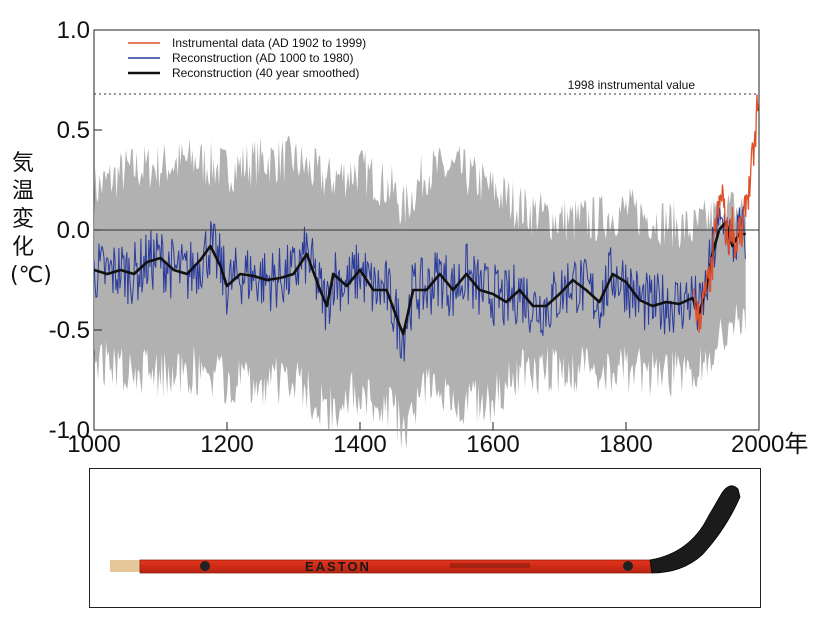 This screenshot has height=626, width=824. I want to click on x-tick-label: 1400, so click(359, 444).